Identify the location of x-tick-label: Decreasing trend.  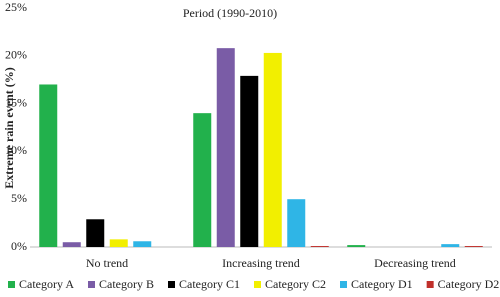
(415, 263).